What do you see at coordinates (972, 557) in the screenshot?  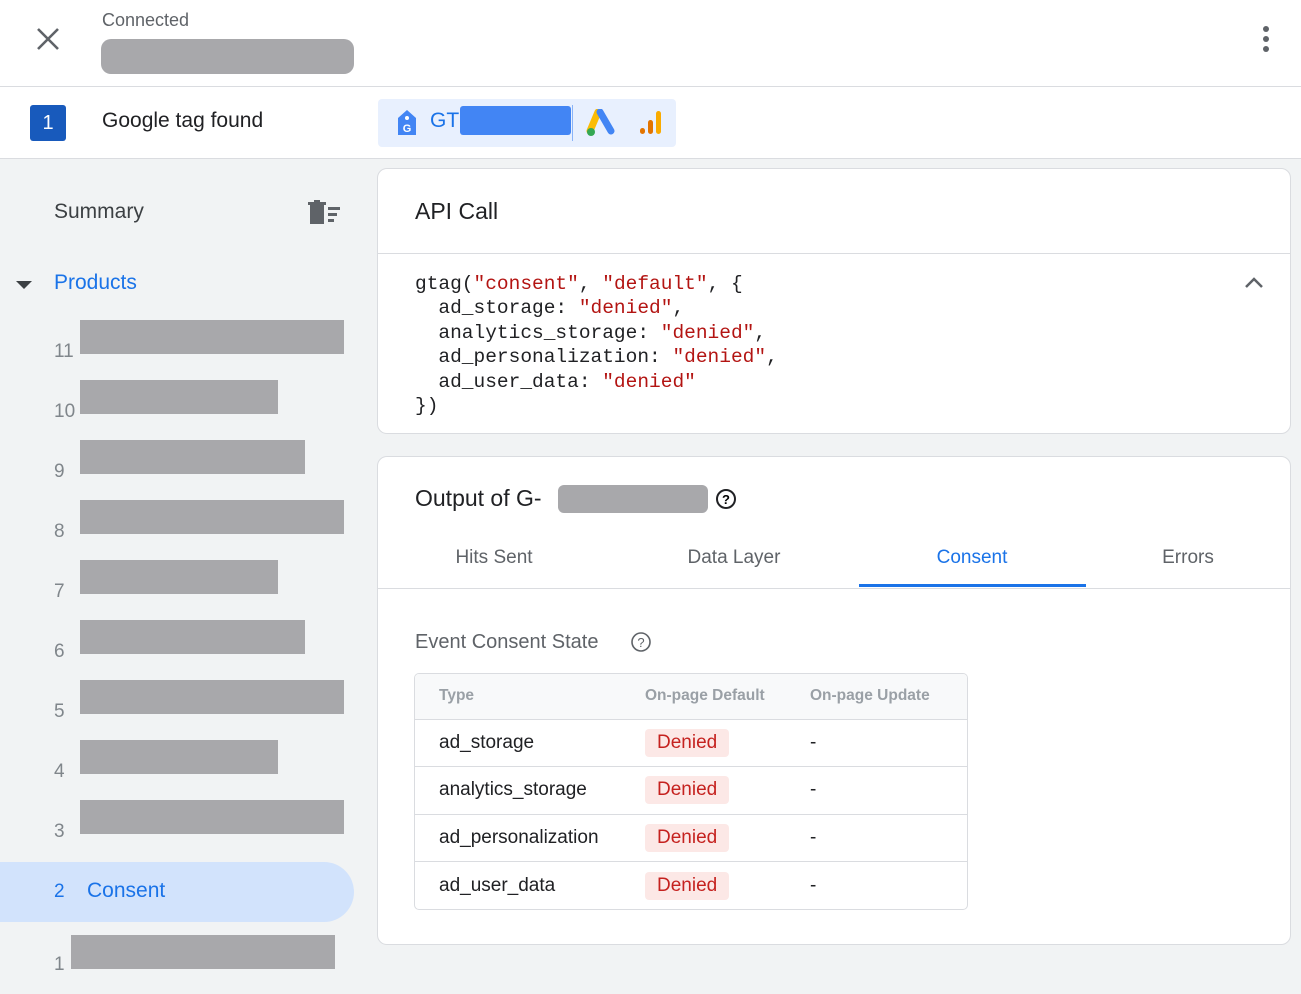 I see `tab-consent: Consent` at bounding box center [972, 557].